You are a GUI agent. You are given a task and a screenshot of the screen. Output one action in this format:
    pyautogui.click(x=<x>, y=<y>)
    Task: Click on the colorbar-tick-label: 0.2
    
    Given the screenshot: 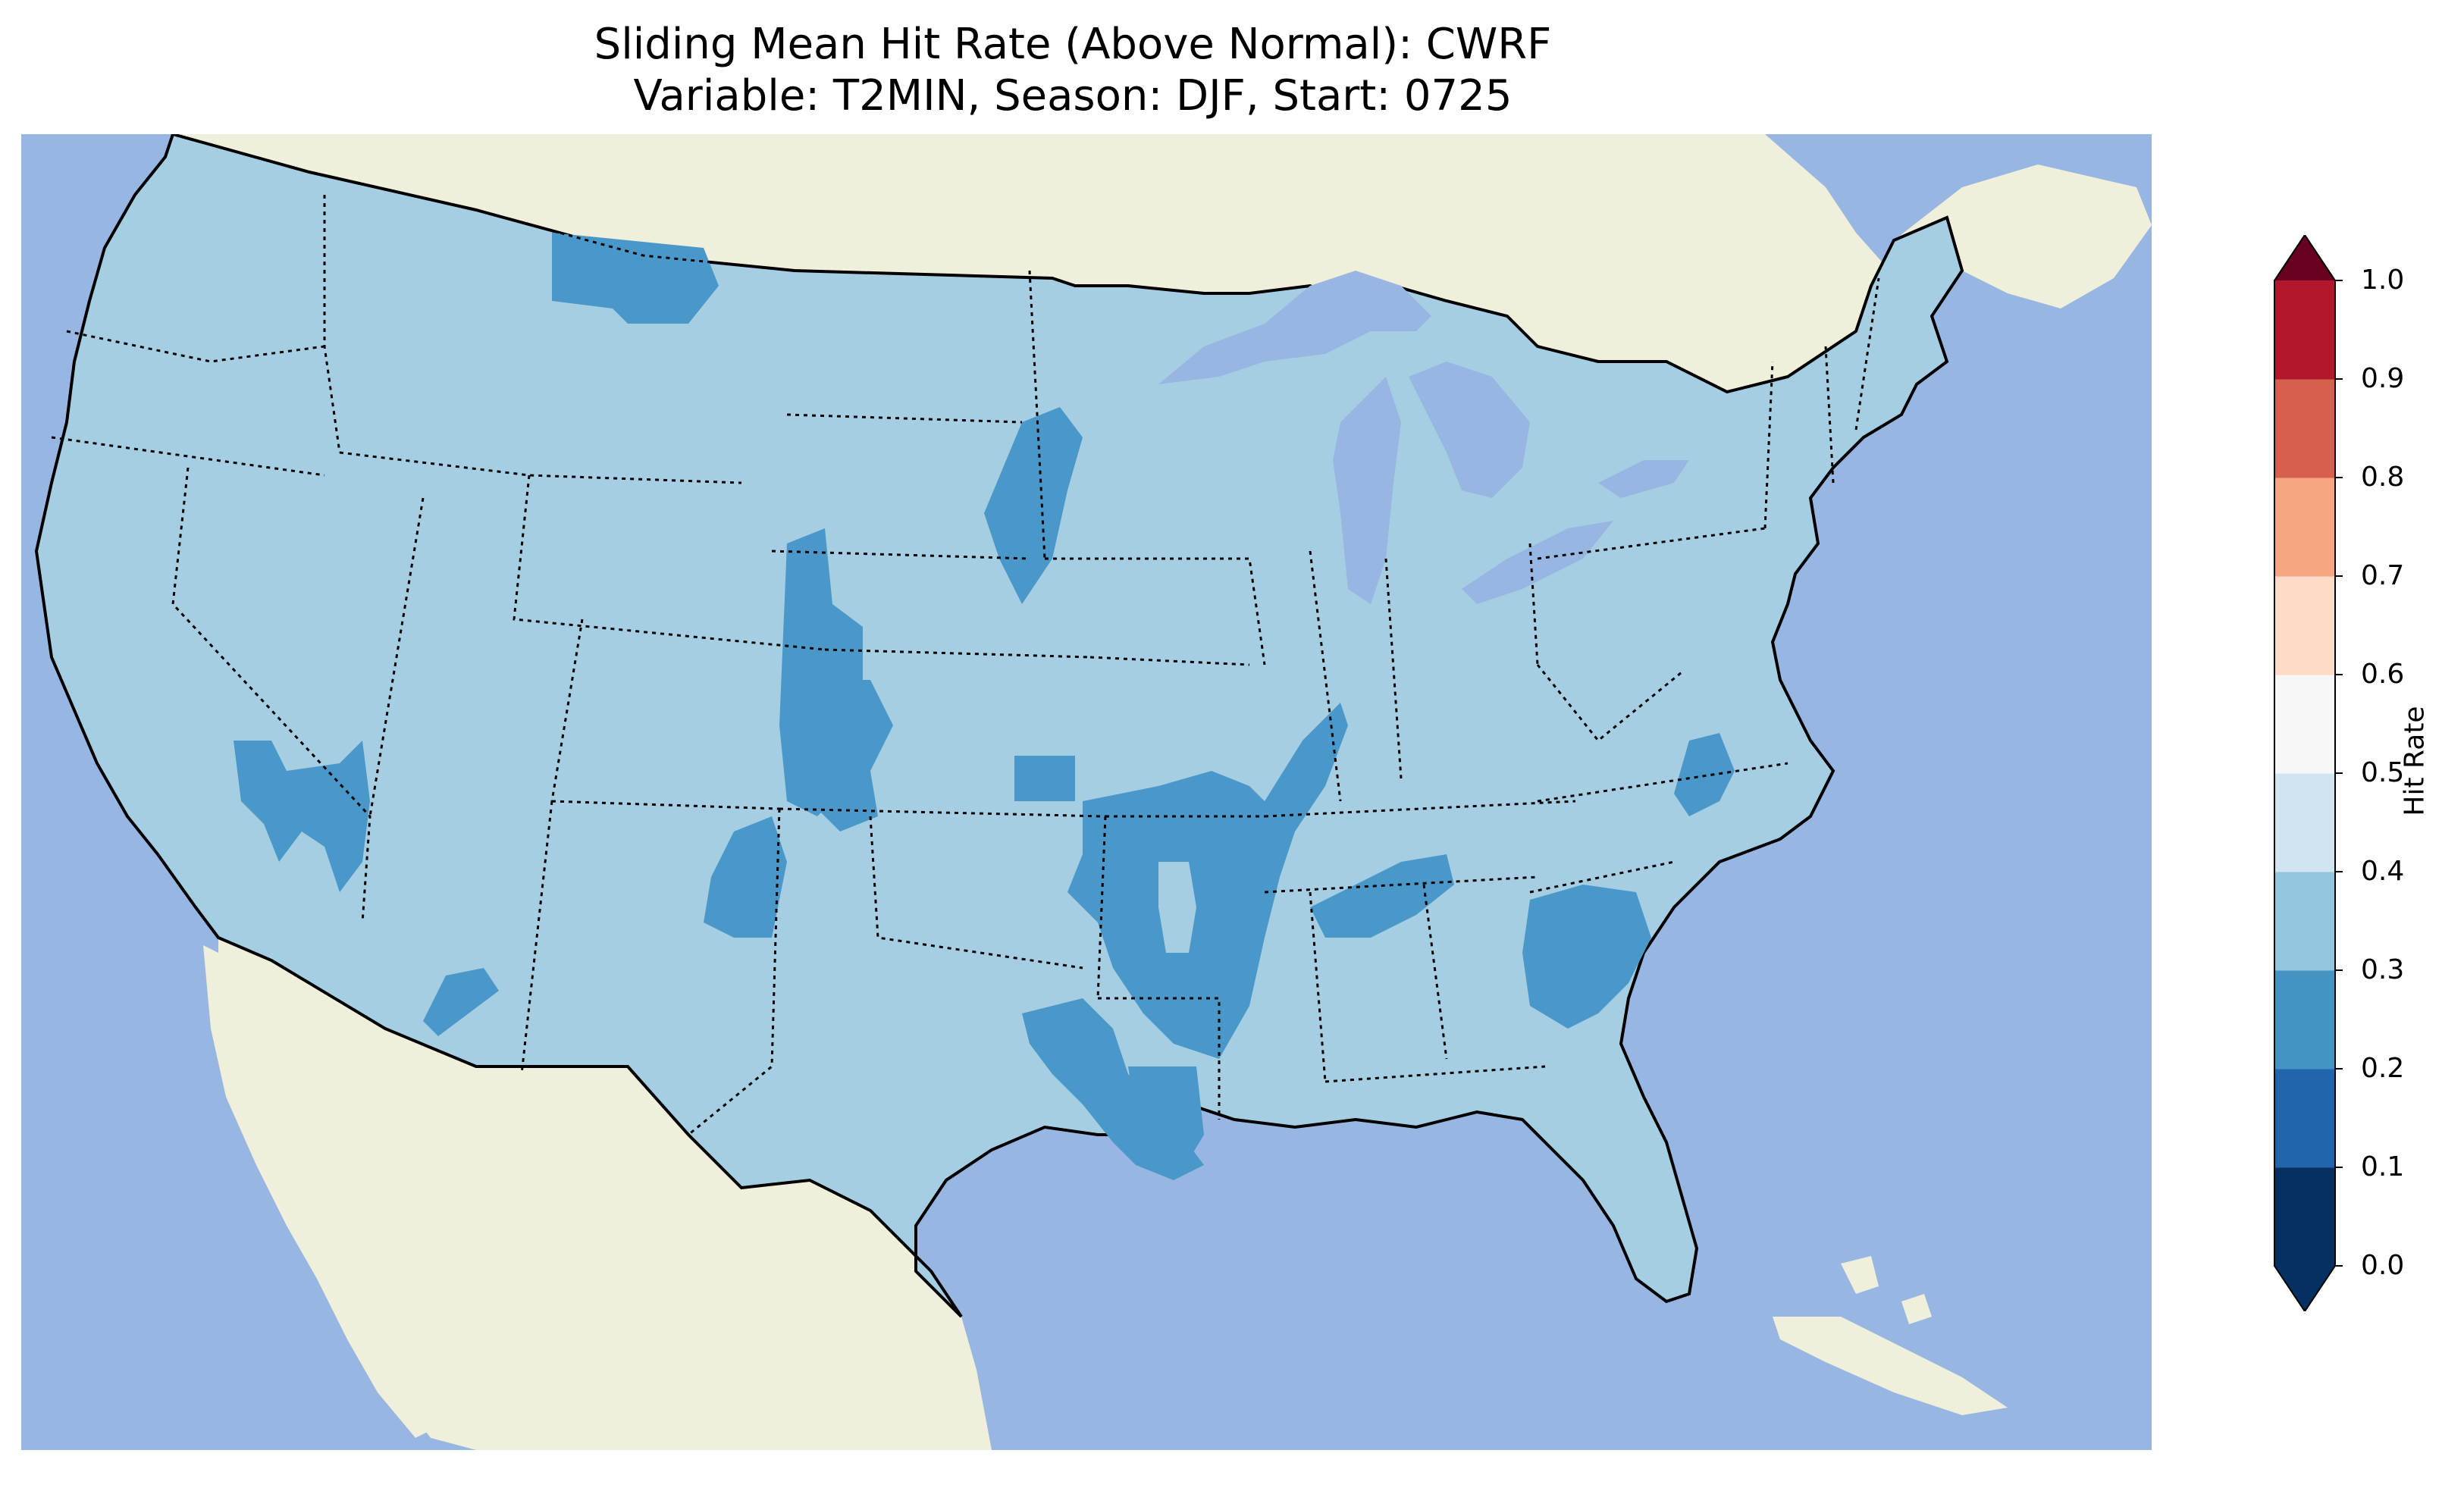 What is the action you would take?
    pyautogui.click(x=2383, y=1068)
    